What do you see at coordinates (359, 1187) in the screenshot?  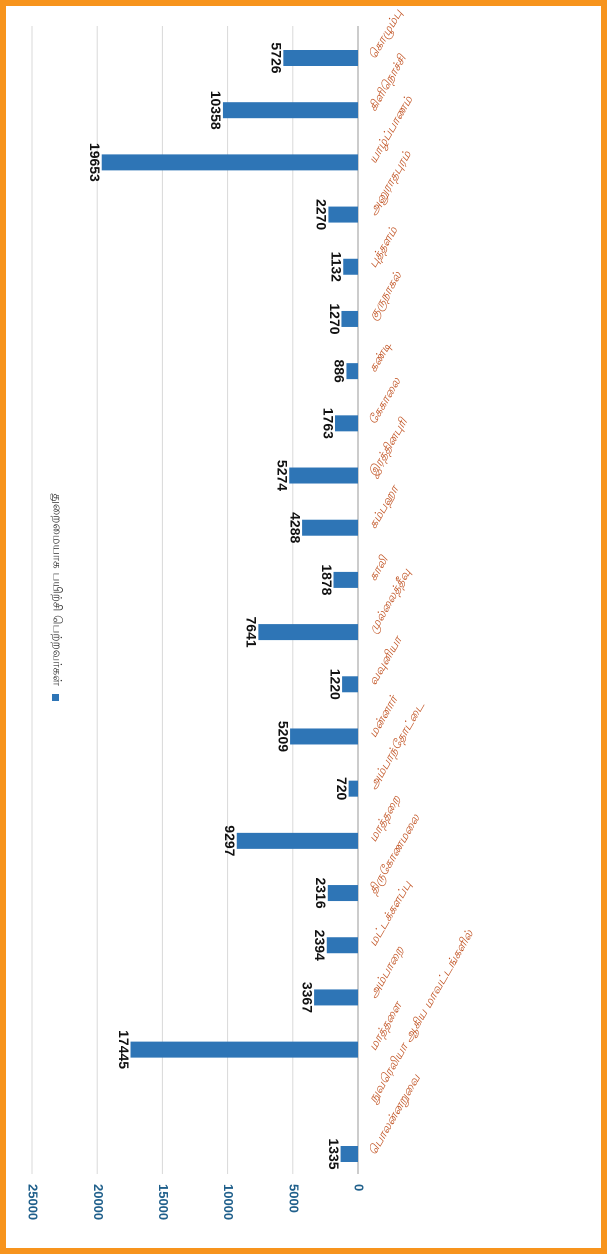 I see `y-tick-label: 0` at bounding box center [359, 1187].